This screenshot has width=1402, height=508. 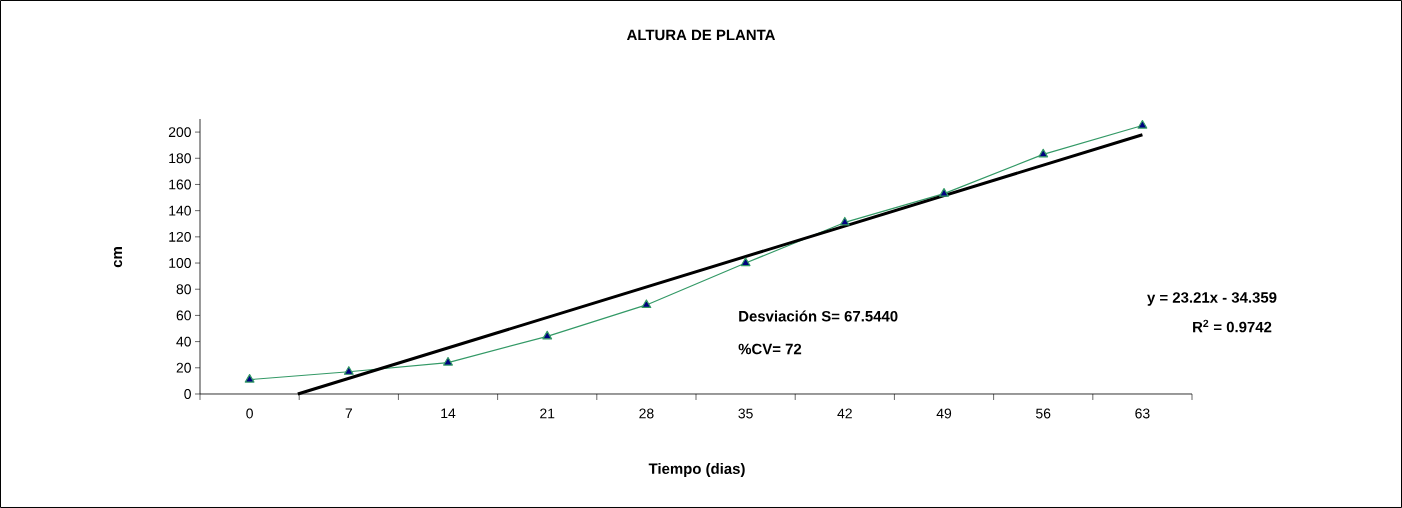 What do you see at coordinates (183, 367) in the screenshot?
I see `y-tick-label: 20` at bounding box center [183, 367].